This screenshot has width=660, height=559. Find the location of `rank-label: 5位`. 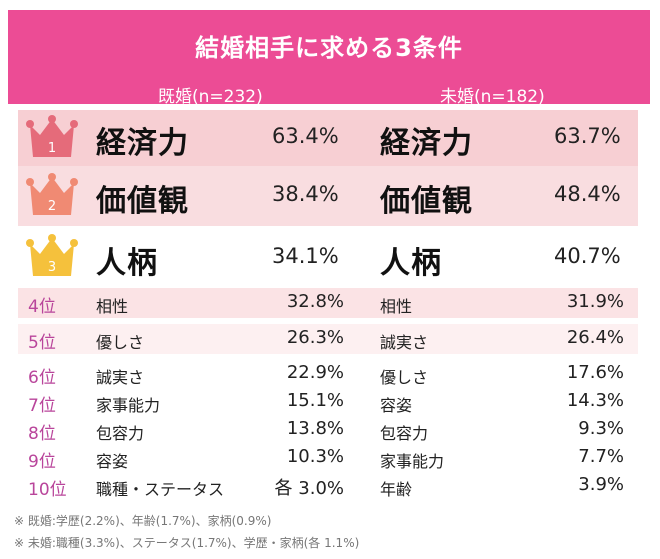

rank-label: 5位 is located at coordinates (42, 343).